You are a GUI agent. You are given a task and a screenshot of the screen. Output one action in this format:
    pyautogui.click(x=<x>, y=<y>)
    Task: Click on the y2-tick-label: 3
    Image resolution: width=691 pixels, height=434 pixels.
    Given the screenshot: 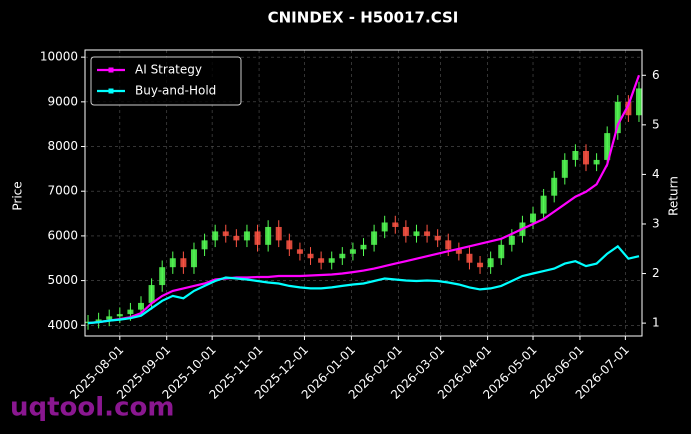 What is the action you would take?
    pyautogui.click(x=656, y=223)
    